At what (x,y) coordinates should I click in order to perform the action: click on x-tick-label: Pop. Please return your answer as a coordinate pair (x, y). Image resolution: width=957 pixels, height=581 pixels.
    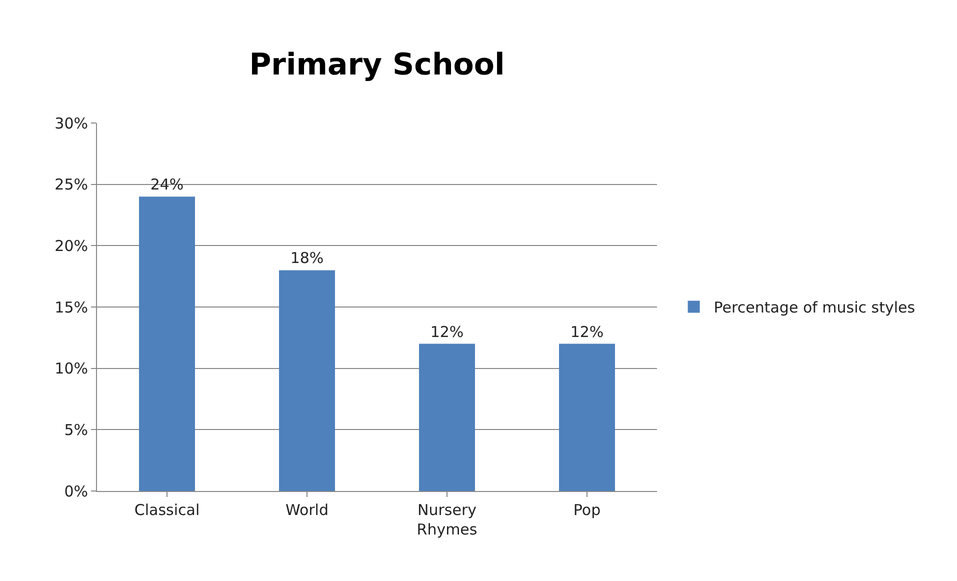
    Looking at the image, I should click on (587, 510).